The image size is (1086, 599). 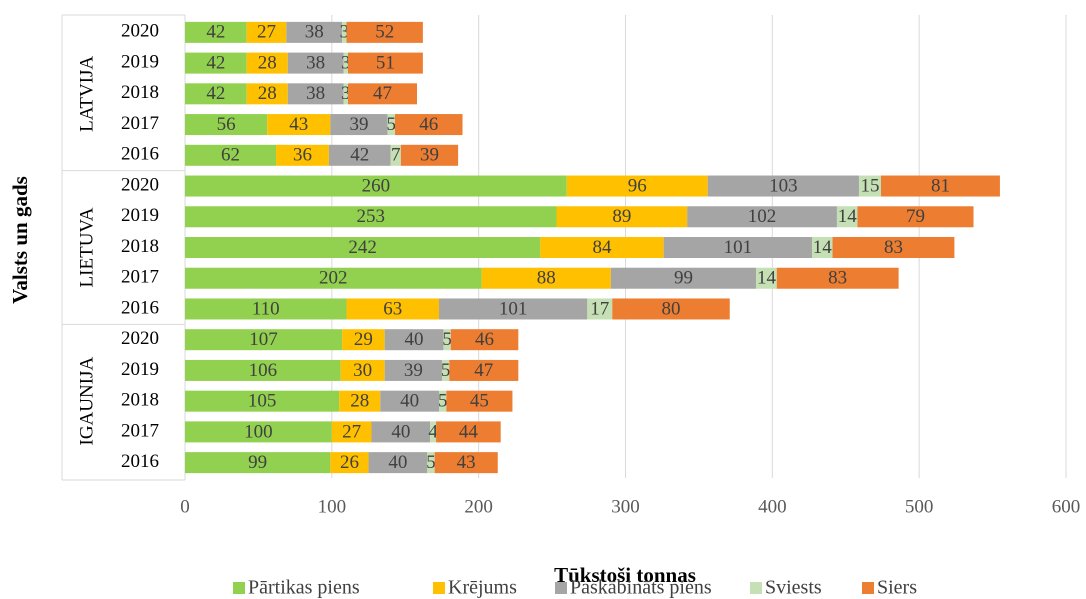 I want to click on data-label: 27, so click(x=351, y=431).